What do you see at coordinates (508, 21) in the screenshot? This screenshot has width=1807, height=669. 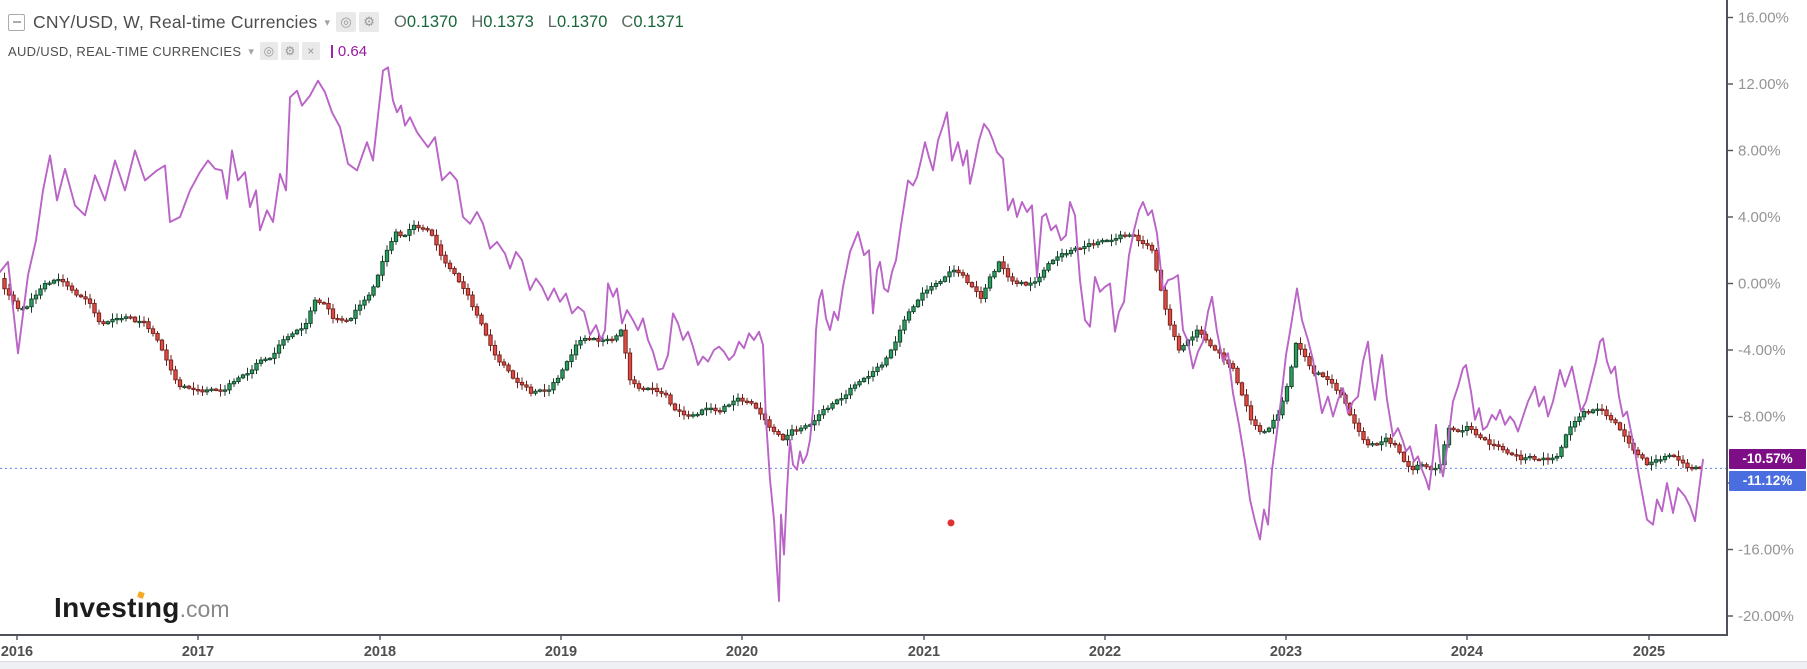 I see `high-value: 0.1373` at bounding box center [508, 21].